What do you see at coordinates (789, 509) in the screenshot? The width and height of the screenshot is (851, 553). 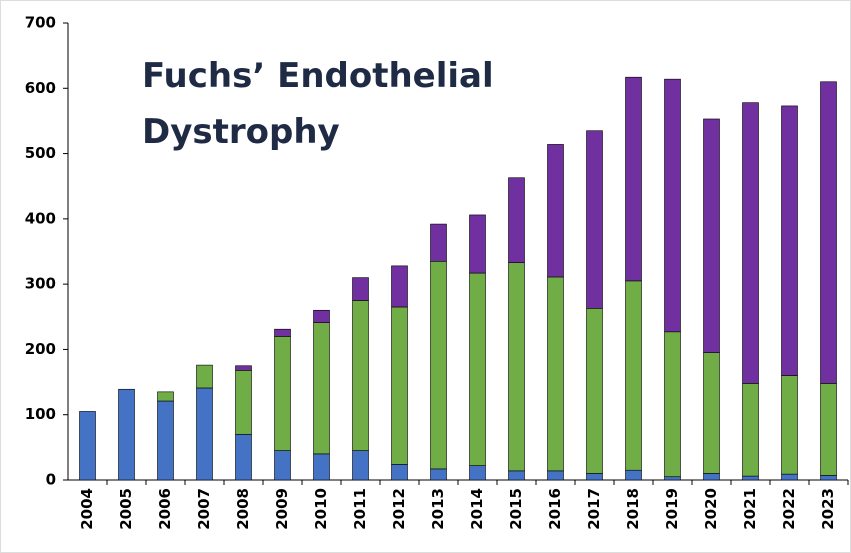 I see `x-tick-label: 2022` at bounding box center [789, 509].